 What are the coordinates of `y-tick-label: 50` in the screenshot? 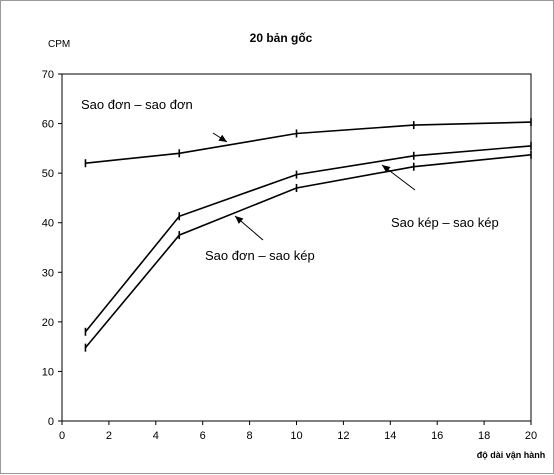 It's located at (48, 174).